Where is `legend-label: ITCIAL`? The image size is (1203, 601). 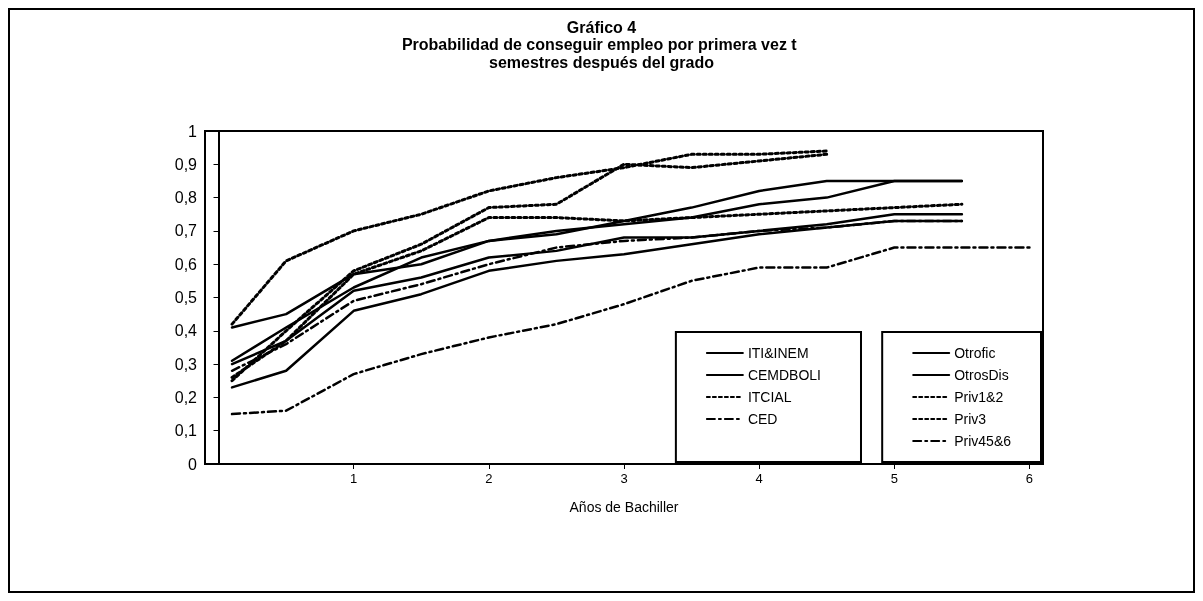
legend-label: ITCIAL is located at coordinates (769, 397).